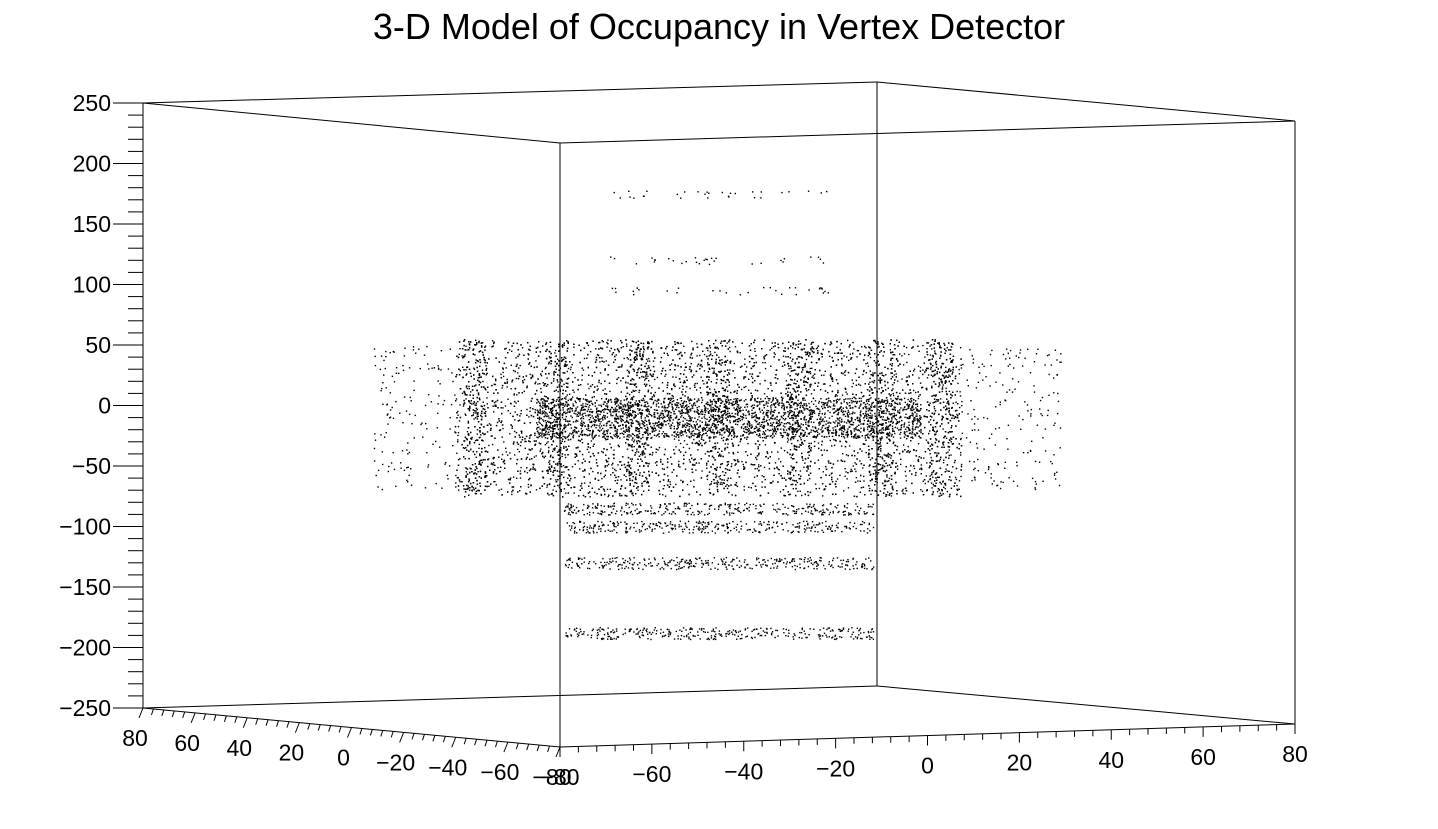 Image resolution: width=1438 pixels, height=829 pixels. What do you see at coordinates (309, 726) in the screenshot?
I see `xl-minor-tick` at bounding box center [309, 726].